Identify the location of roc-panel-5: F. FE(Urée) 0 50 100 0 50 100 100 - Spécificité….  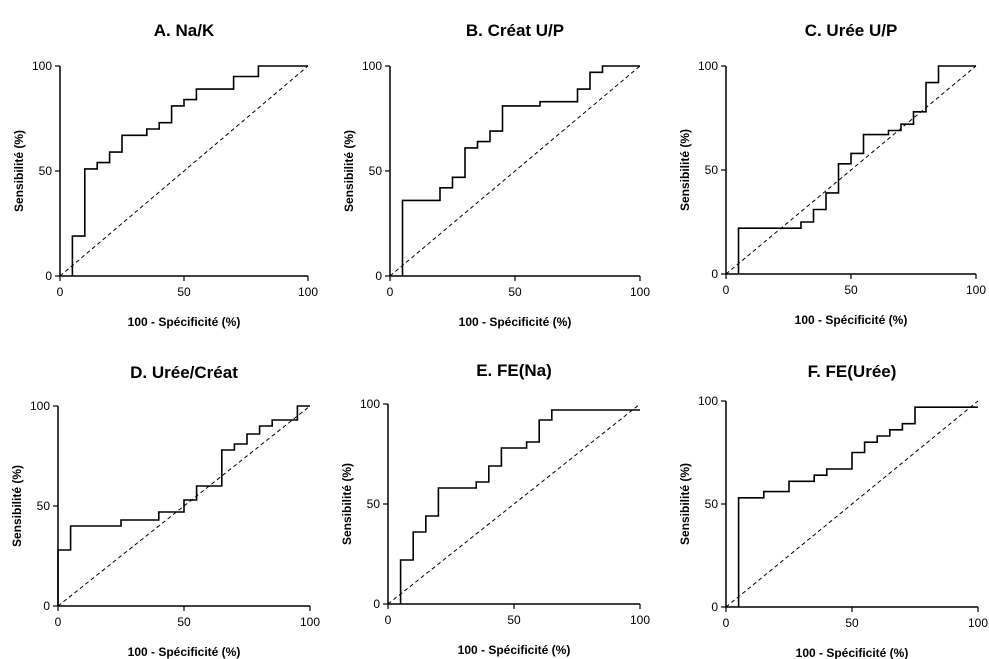
(833, 510).